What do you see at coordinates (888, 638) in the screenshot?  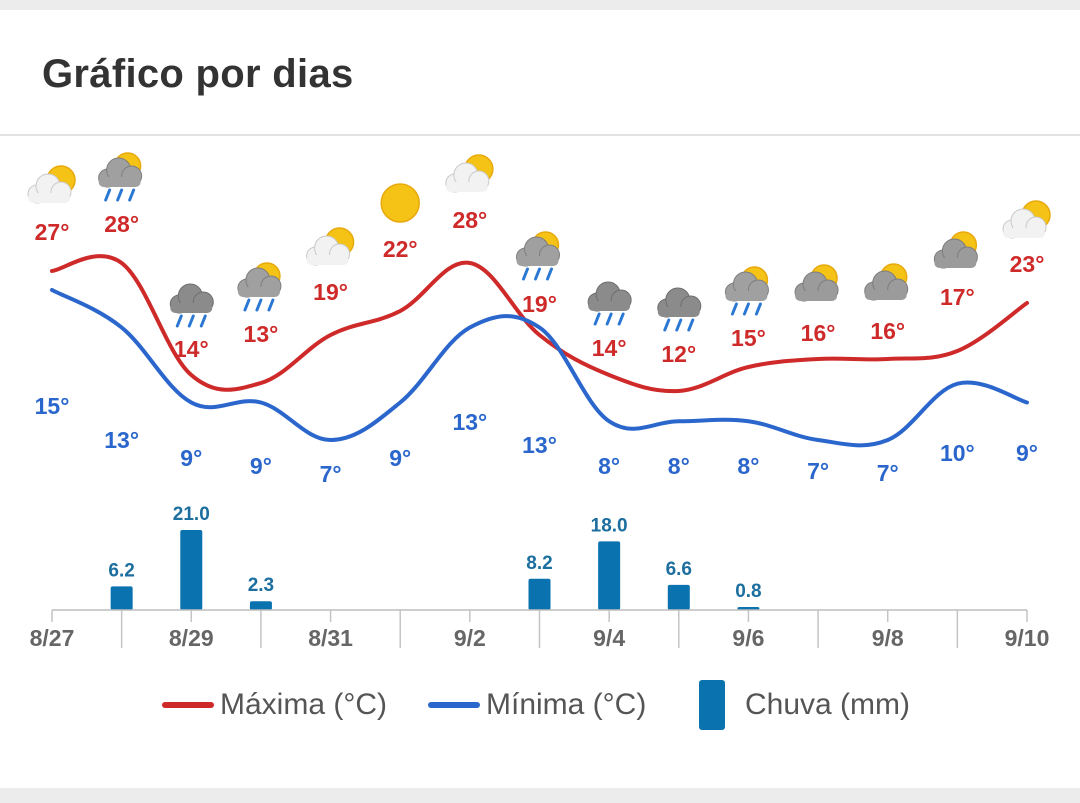 I see `x-tick-label: 9/8` at bounding box center [888, 638].